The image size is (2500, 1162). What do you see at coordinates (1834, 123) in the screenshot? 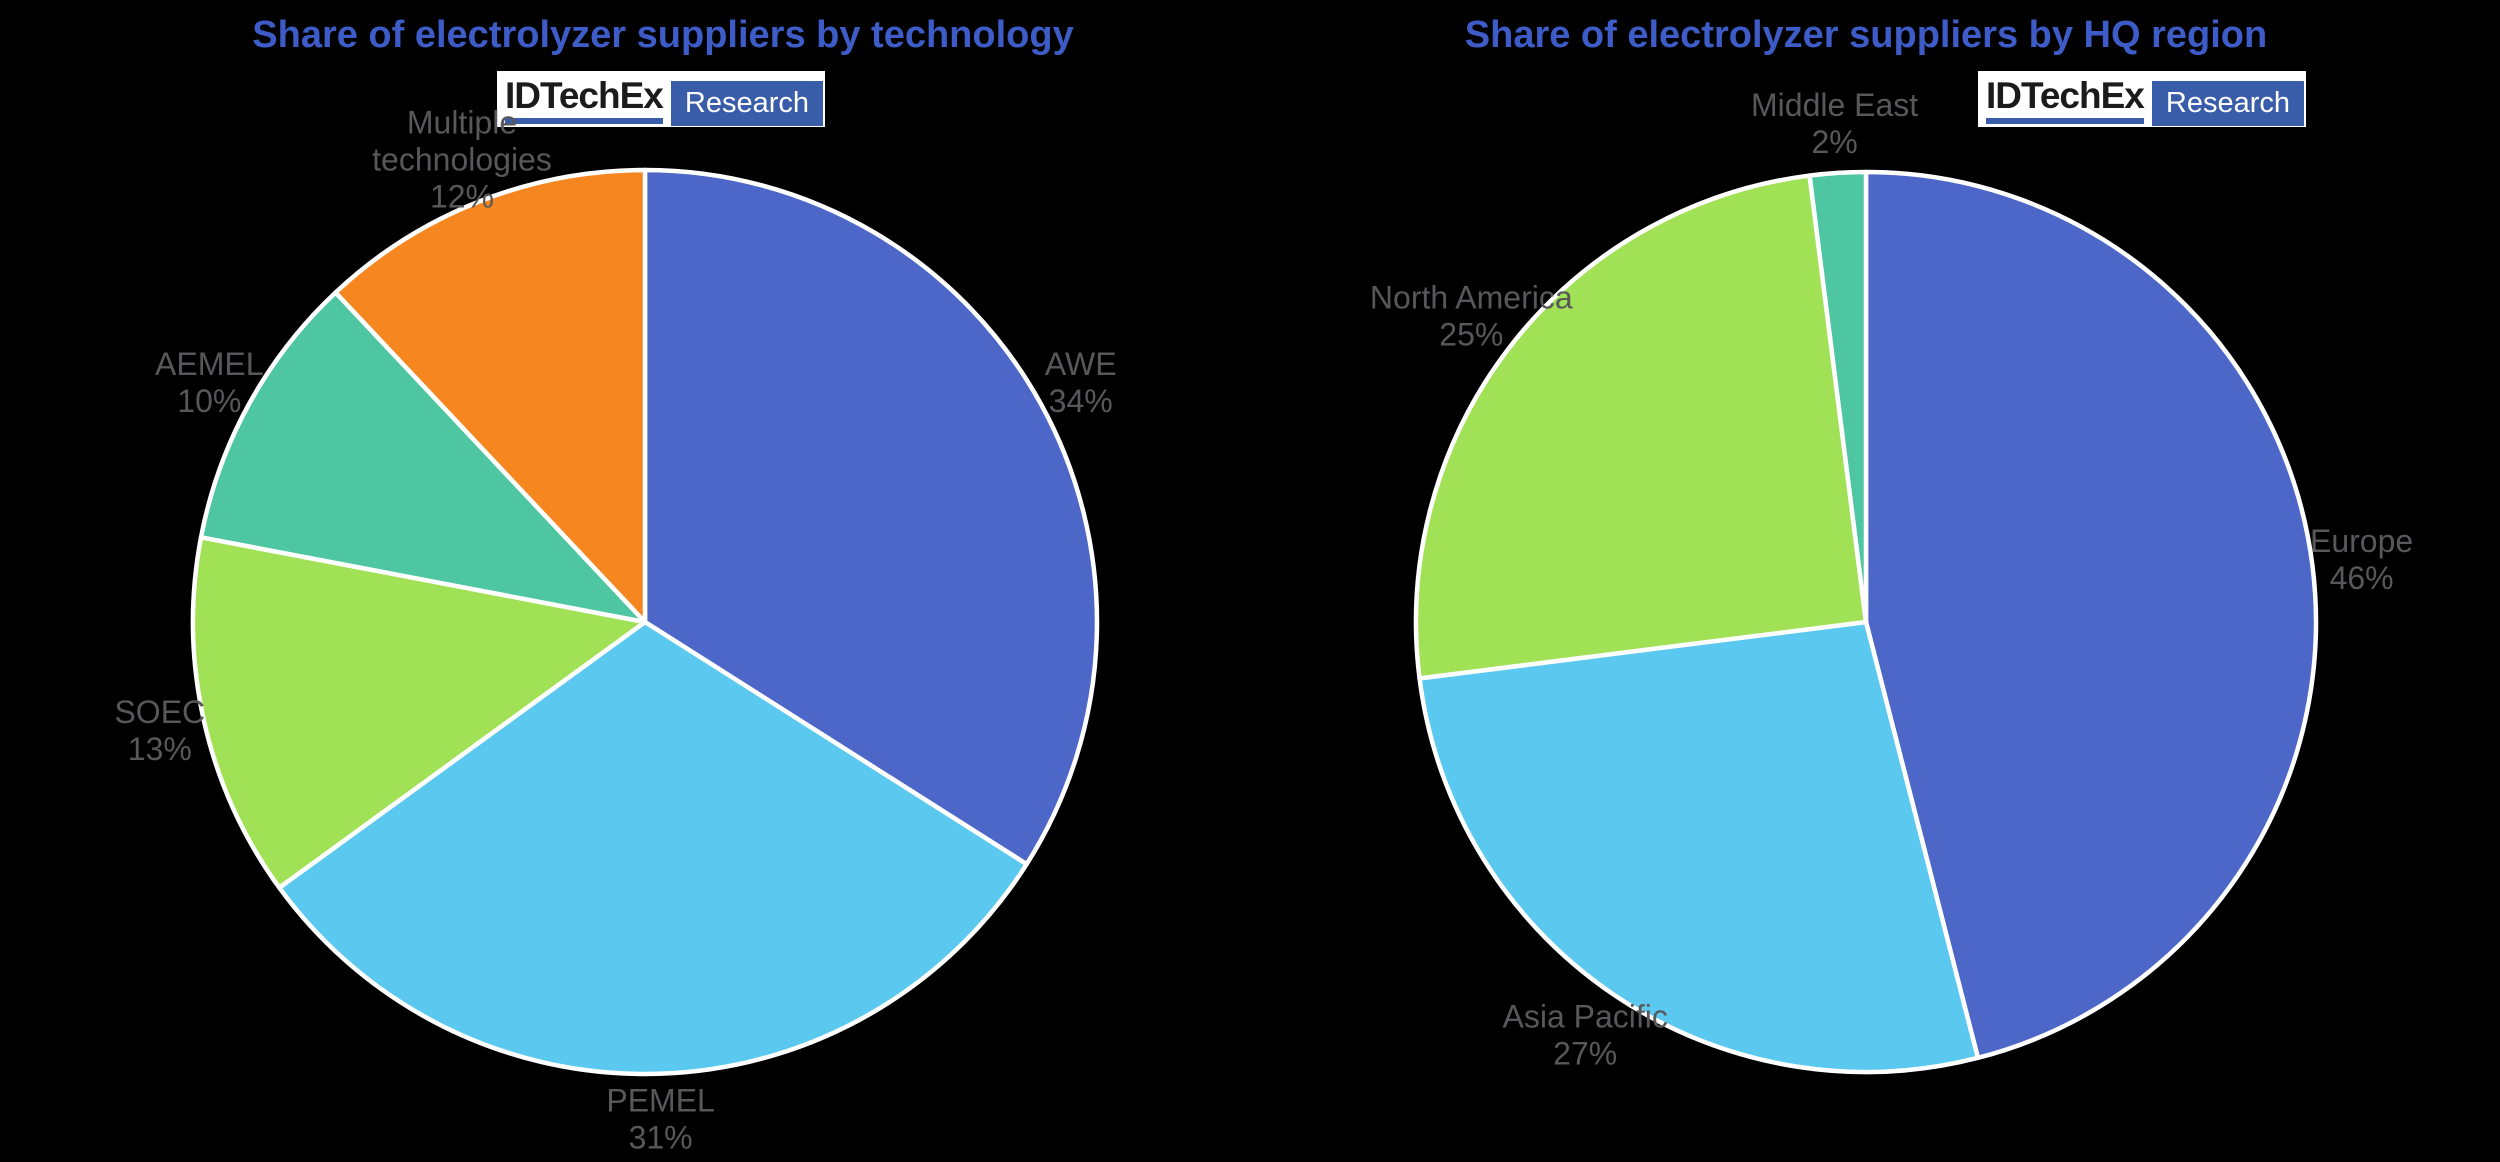
I see `pie-label-middle-east: Middle East 2%` at bounding box center [1834, 123].